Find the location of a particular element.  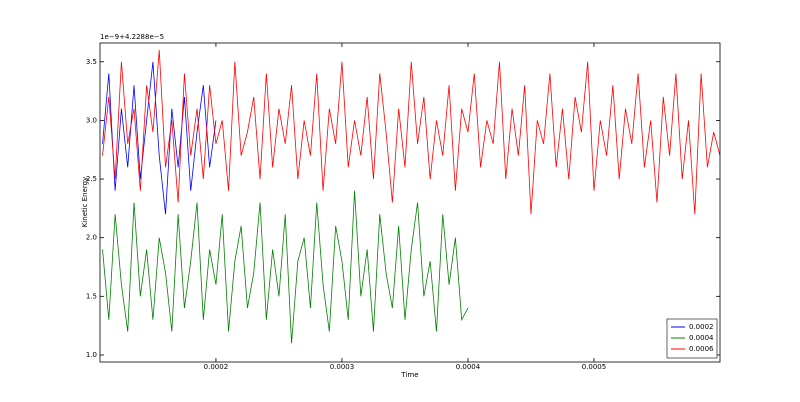

y-tick-label: 1.5 is located at coordinates (91, 296).